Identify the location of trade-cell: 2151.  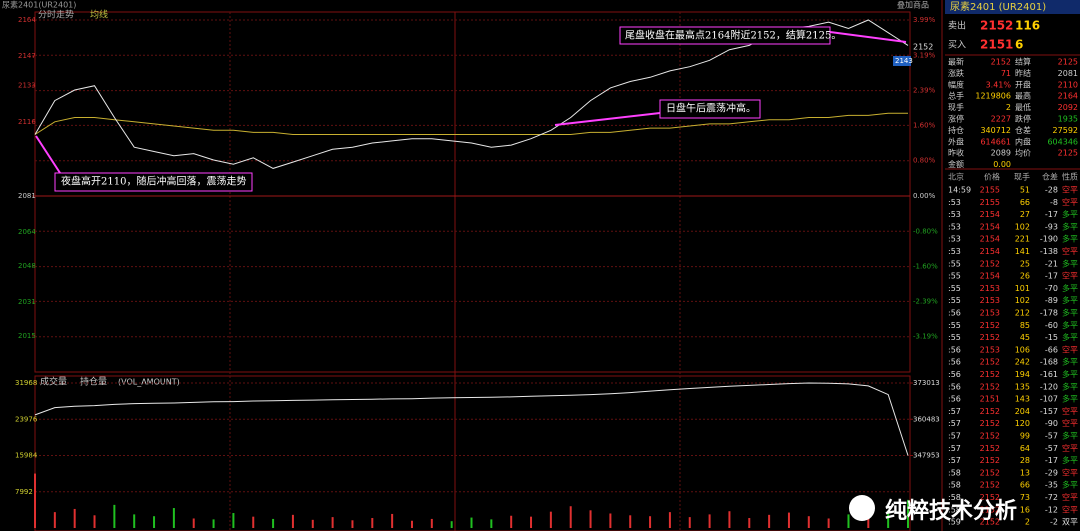
(990, 399).